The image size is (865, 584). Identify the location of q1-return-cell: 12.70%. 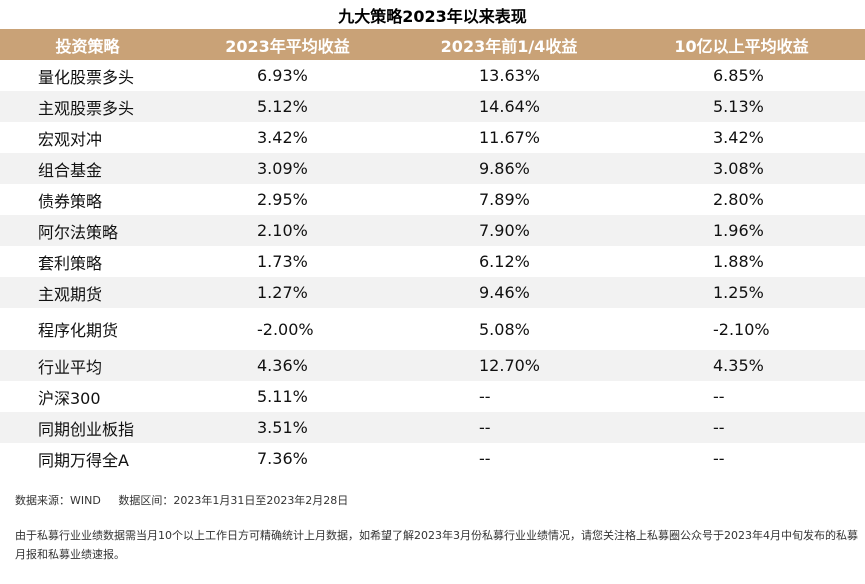
(509, 365).